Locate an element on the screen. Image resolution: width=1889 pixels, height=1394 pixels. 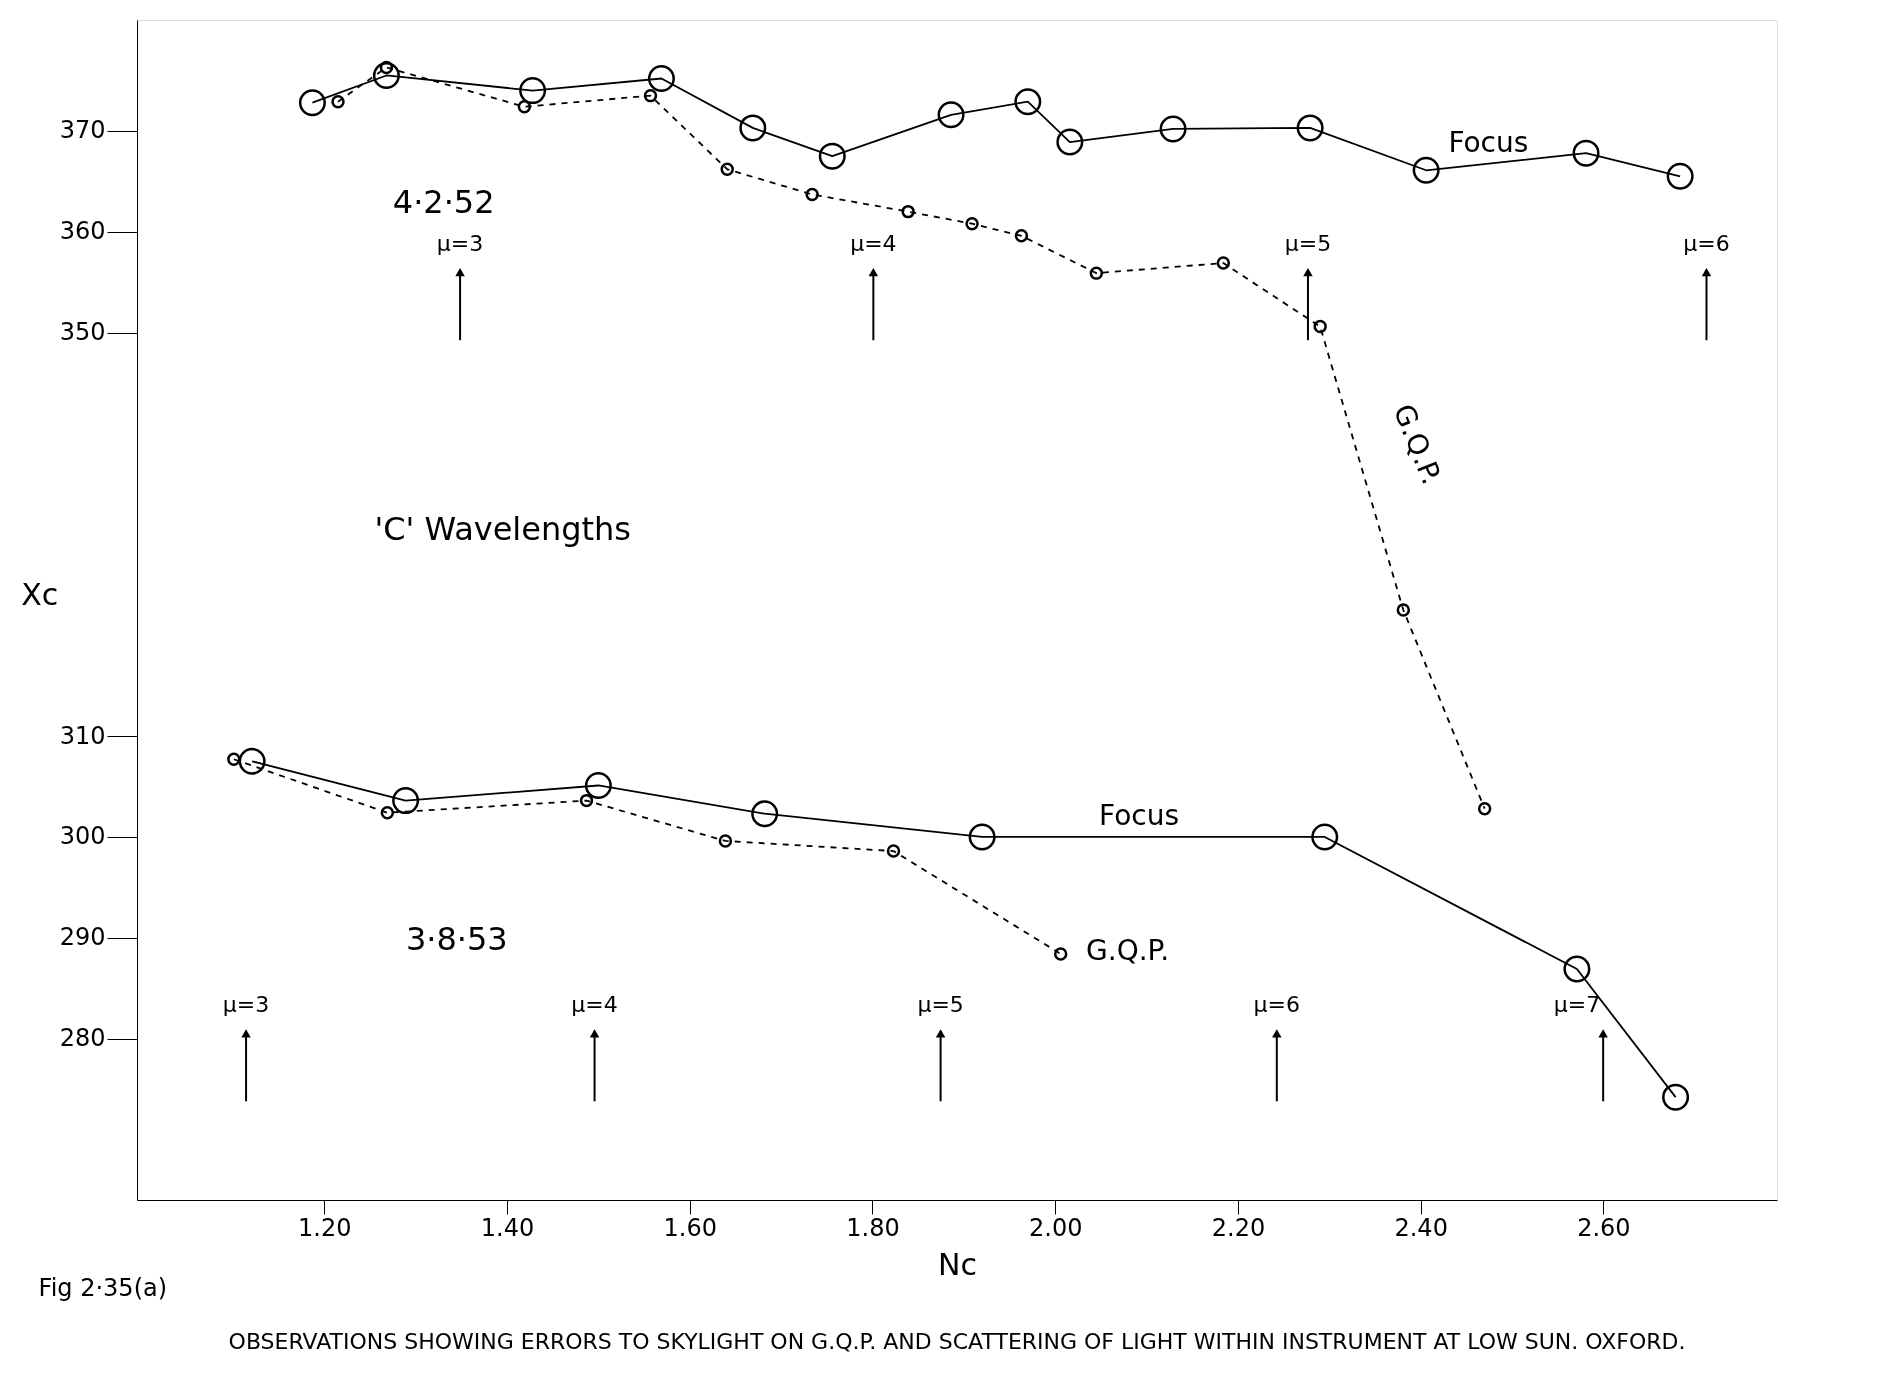
annotation: μ=7 is located at coordinates (1577, 1005).